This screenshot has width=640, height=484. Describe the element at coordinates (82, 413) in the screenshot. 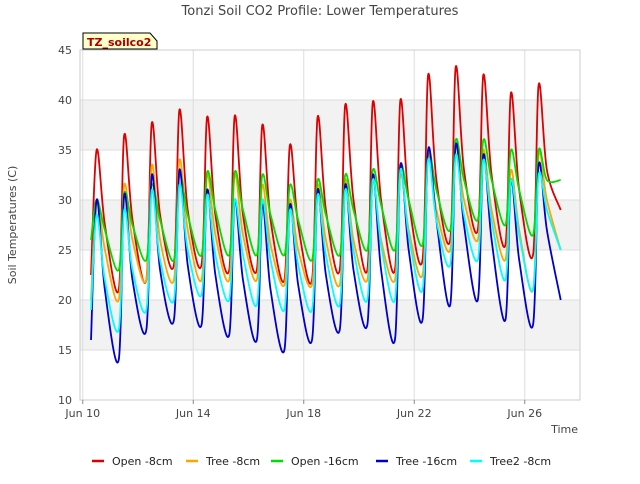

I see `x-tick-label: Jun 10` at that location.